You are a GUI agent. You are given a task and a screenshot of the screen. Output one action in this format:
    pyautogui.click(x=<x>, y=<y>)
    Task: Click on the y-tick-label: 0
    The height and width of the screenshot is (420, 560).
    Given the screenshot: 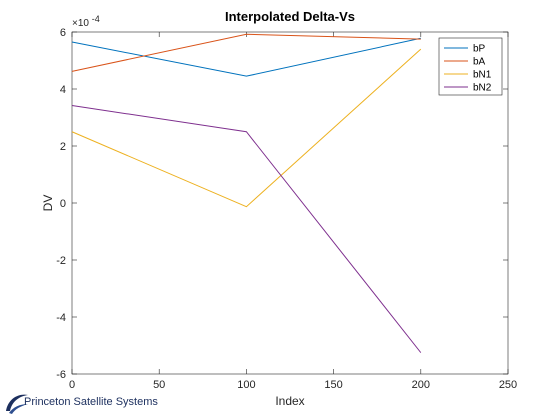 What is the action you would take?
    pyautogui.click(x=63, y=204)
    